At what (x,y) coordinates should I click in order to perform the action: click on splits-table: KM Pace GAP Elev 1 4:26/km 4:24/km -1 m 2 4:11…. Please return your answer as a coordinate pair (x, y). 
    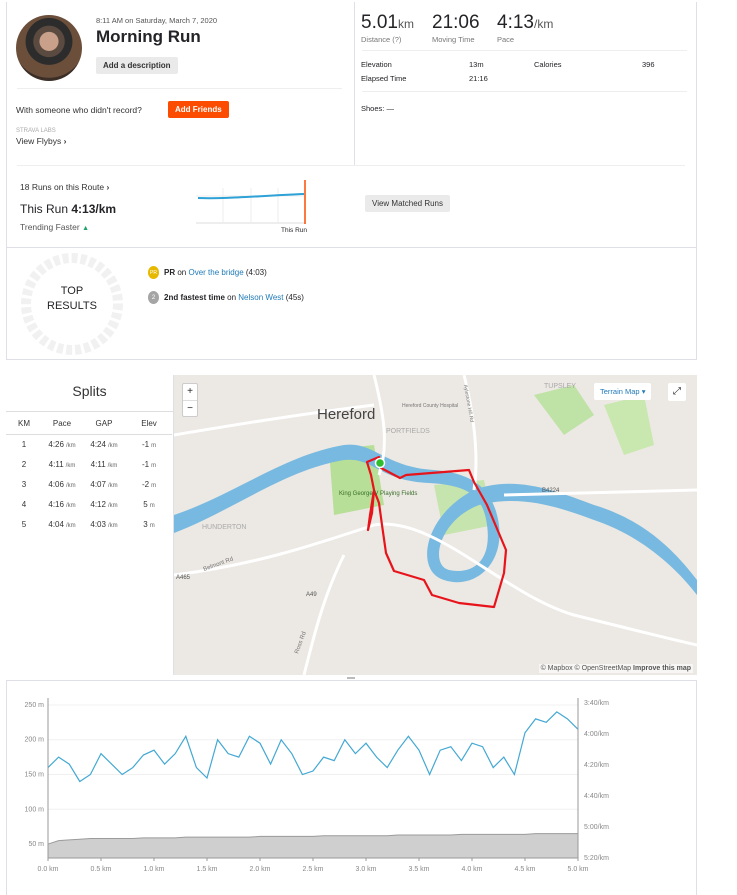
    Looking at the image, I should click on (89, 474).